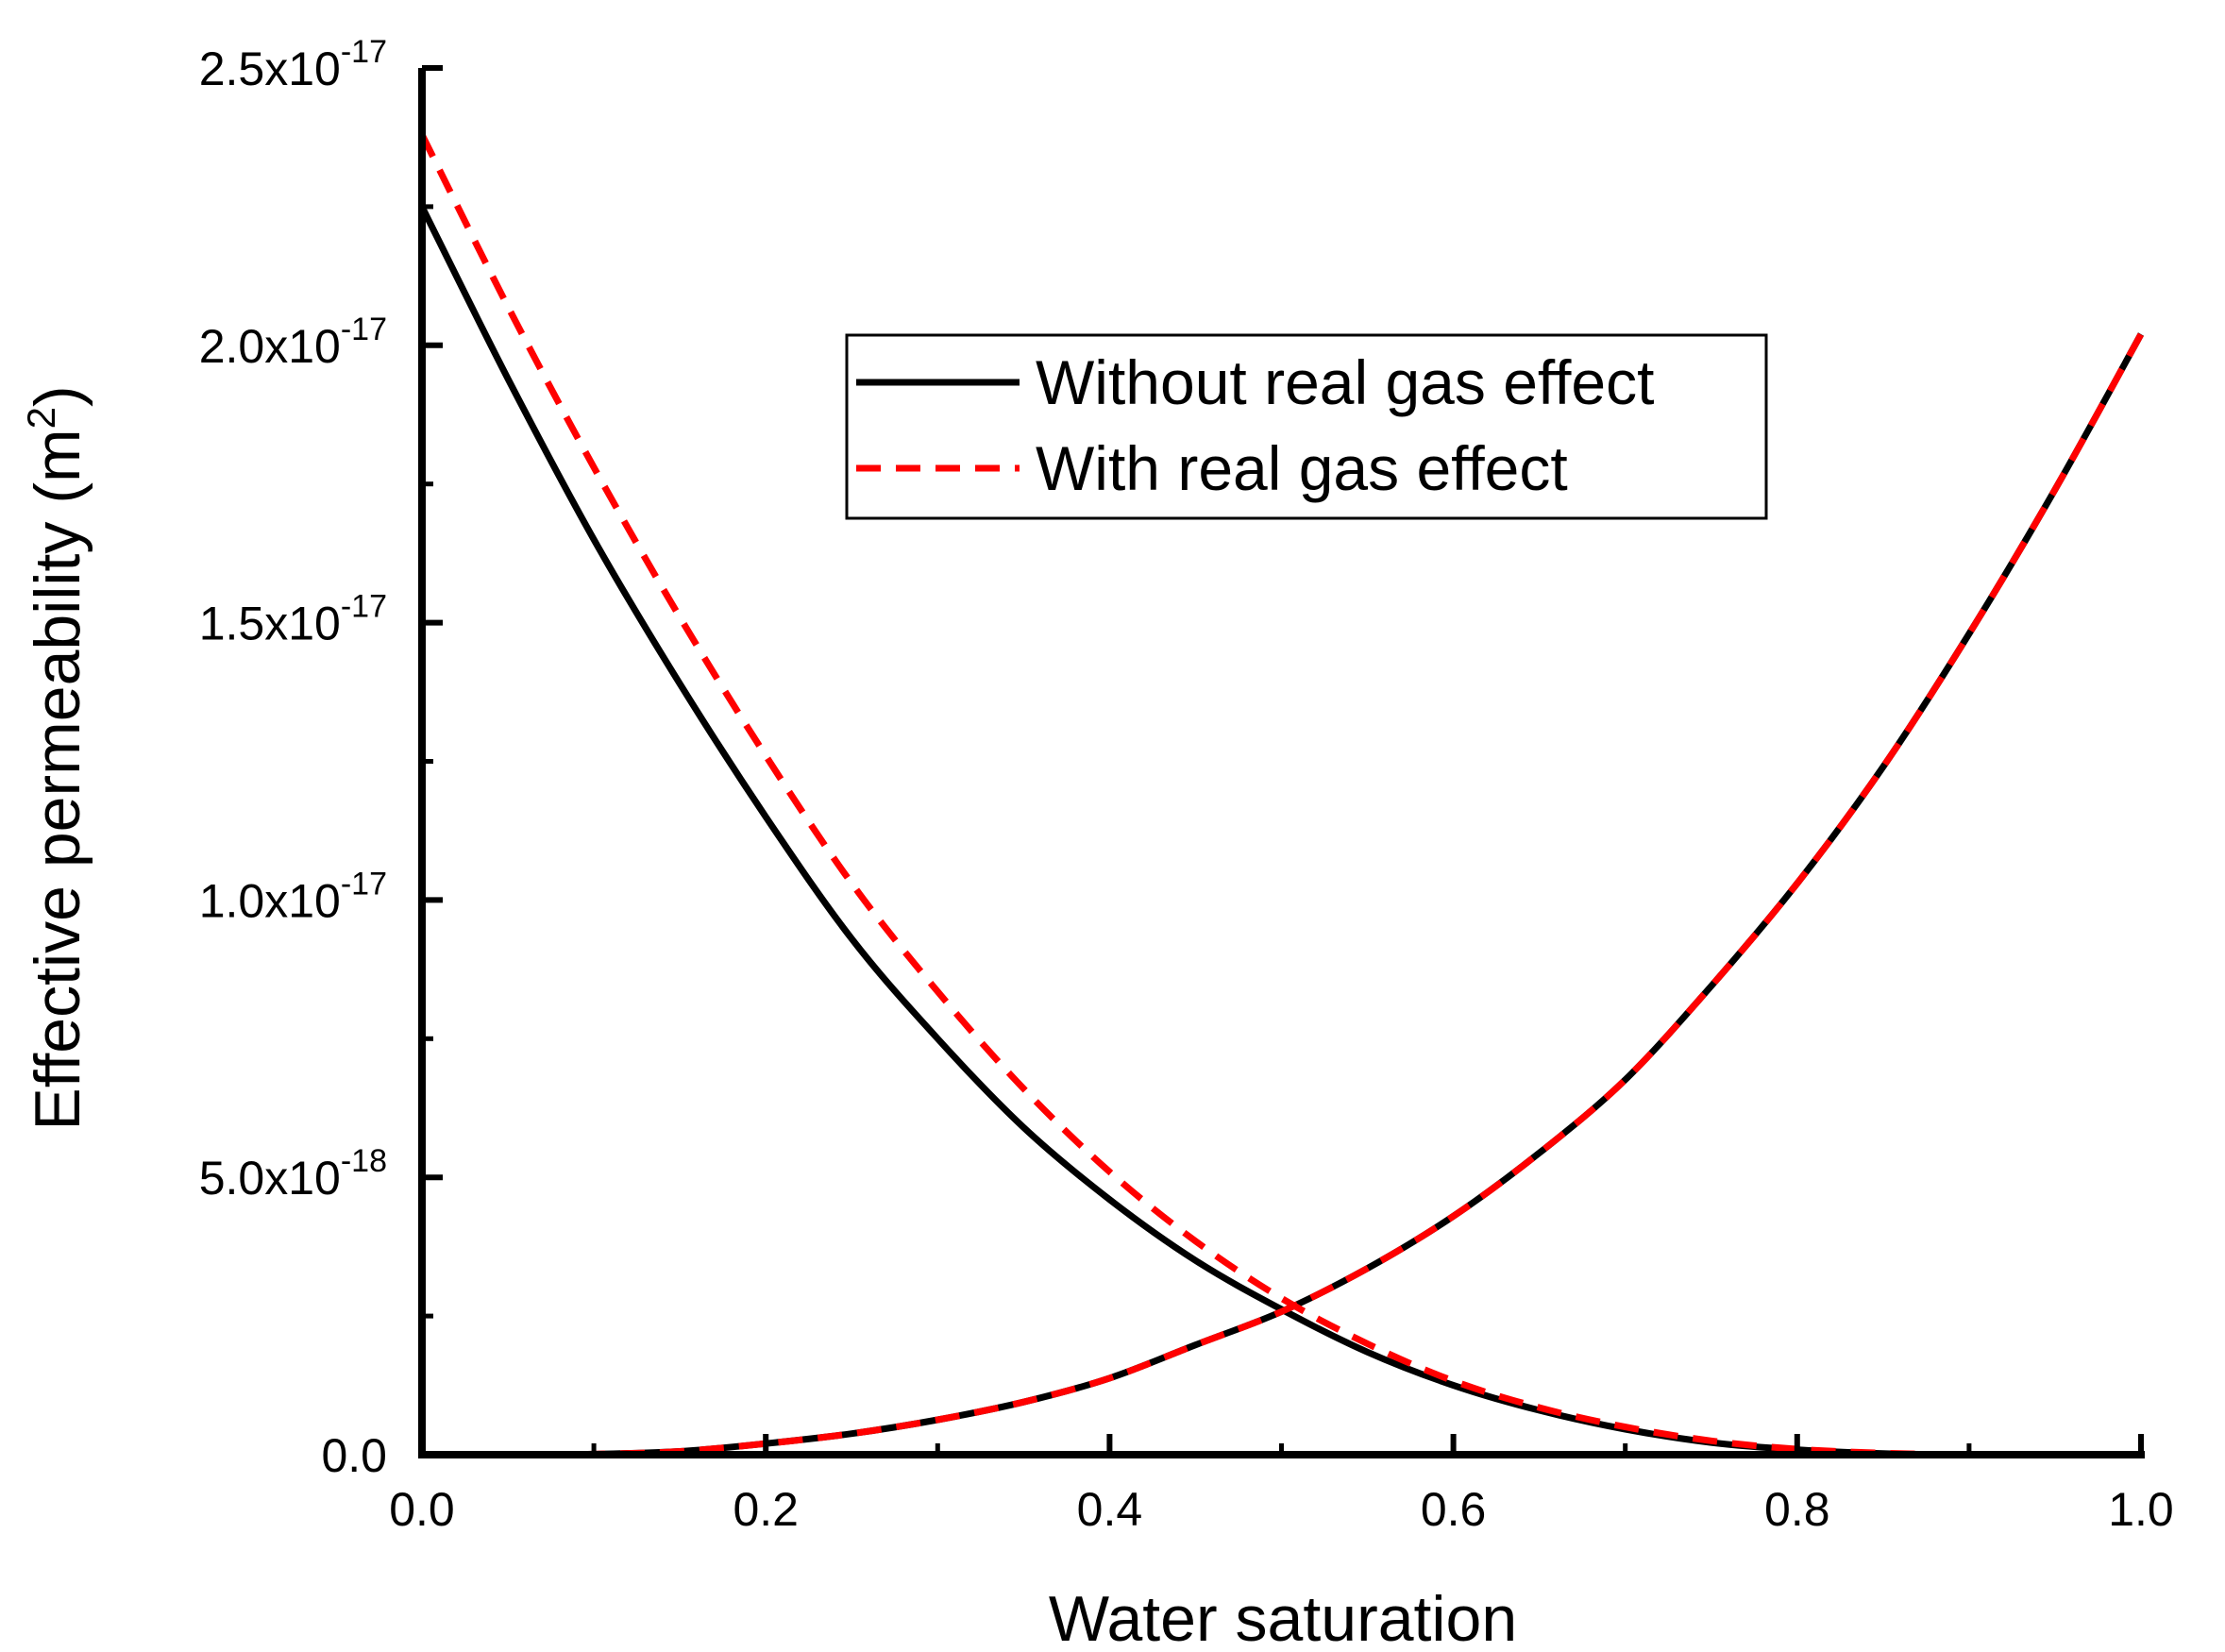  What do you see at coordinates (270, 624) in the screenshot?
I see `y-tick-mantissa: 1.5x10` at bounding box center [270, 624].